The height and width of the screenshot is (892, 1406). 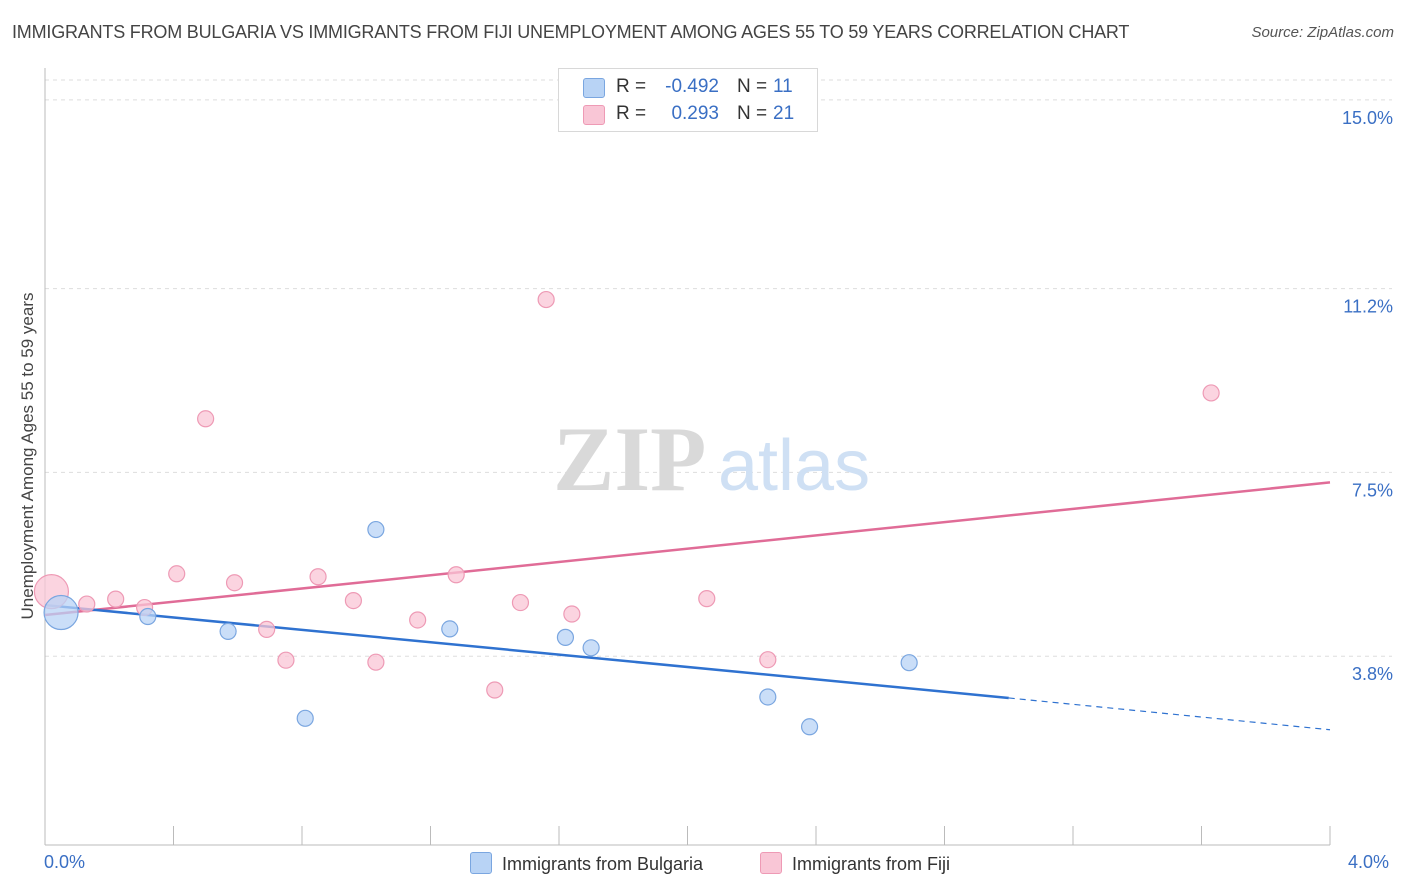 I want to click on bulgaria-legend-swatch, so click(x=481, y=863).